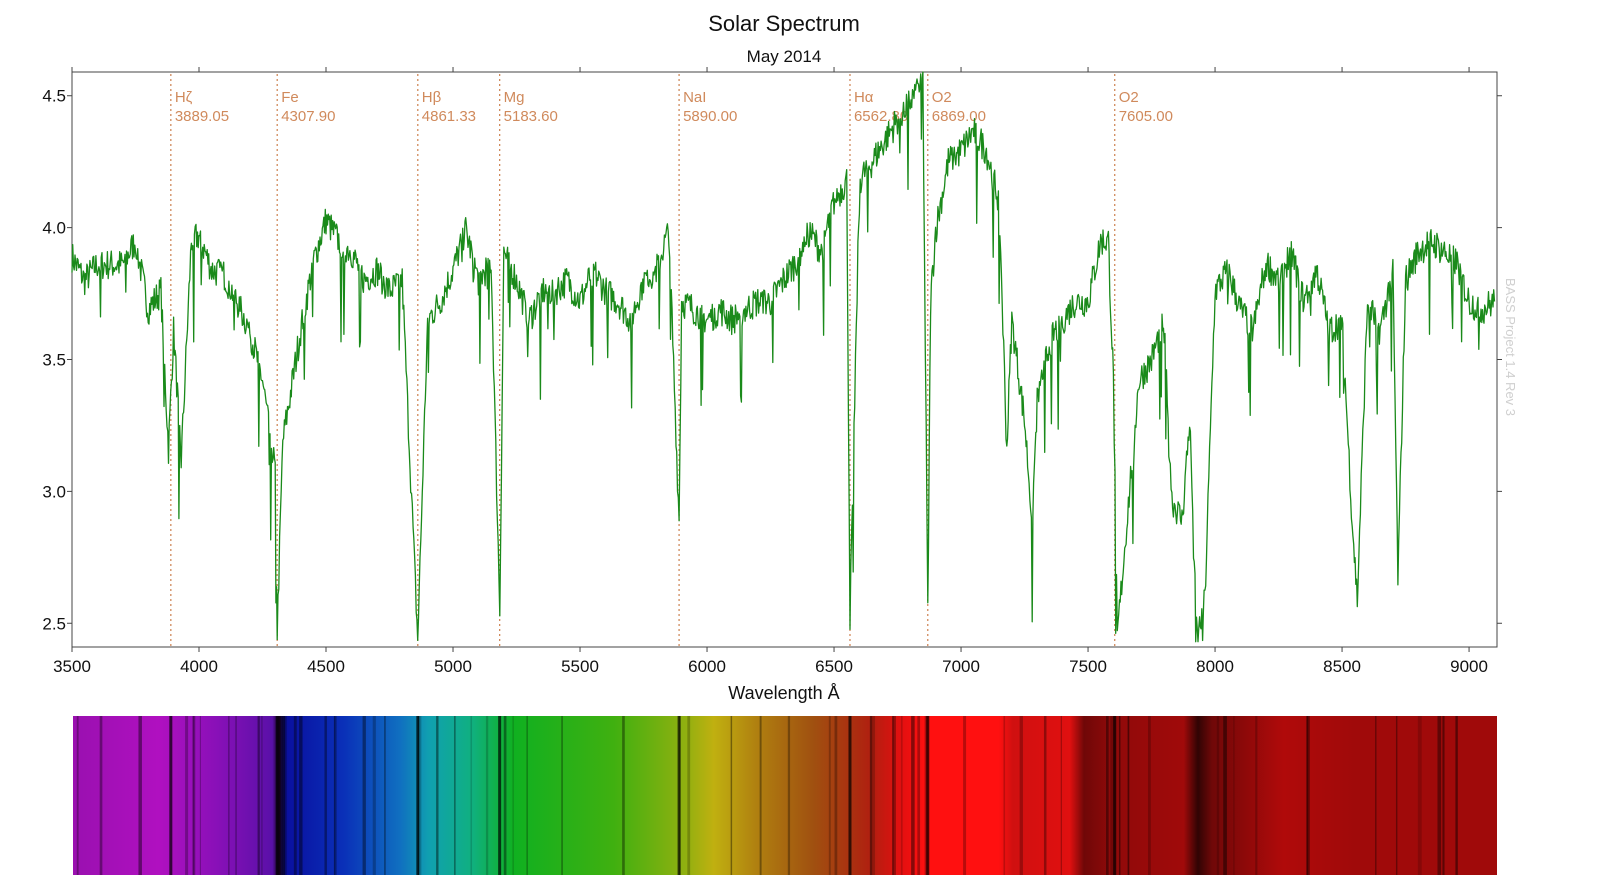 The height and width of the screenshot is (894, 1600). Describe the element at coordinates (1088, 666) in the screenshot. I see `x-tick-label: 7500` at that location.